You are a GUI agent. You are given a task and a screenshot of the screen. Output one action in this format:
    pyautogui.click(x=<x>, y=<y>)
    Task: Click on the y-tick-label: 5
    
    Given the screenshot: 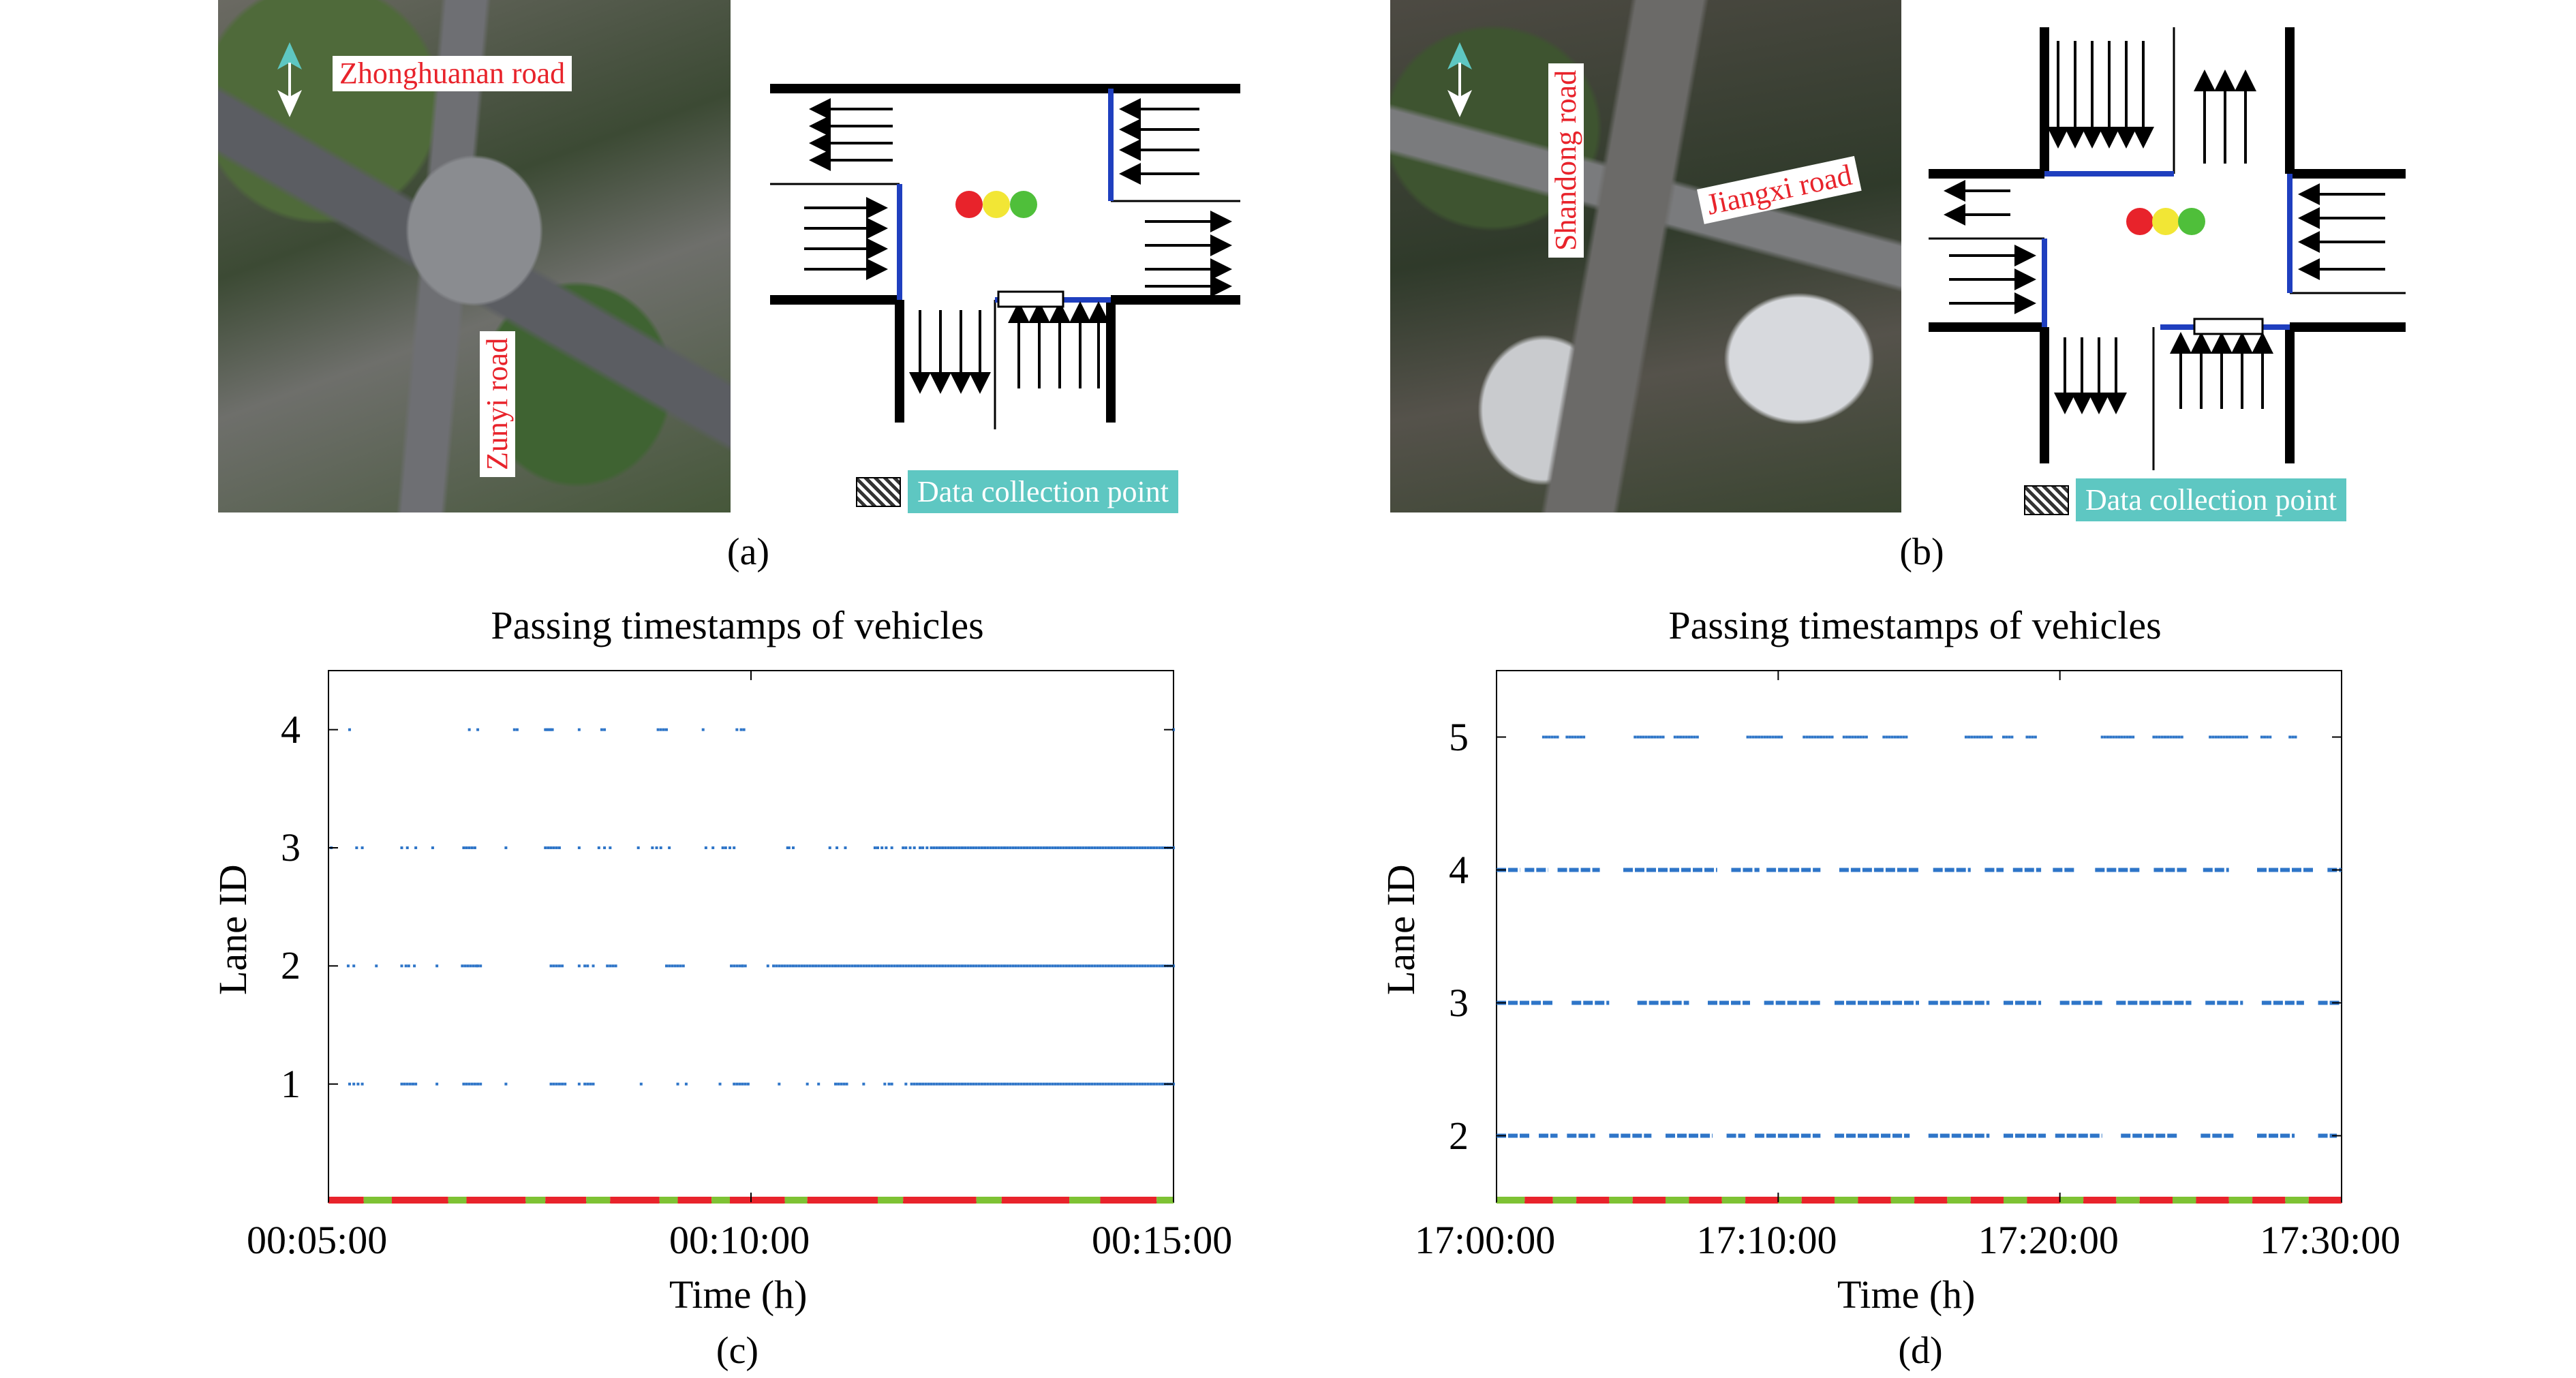 What is the action you would take?
    pyautogui.click(x=1459, y=736)
    